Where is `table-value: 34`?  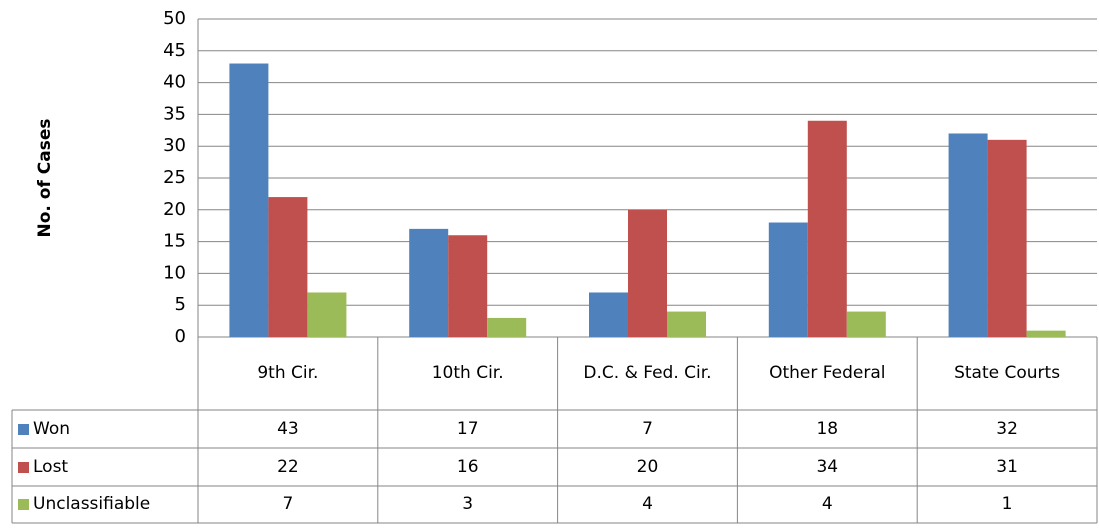
table-value: 34 is located at coordinates (827, 466).